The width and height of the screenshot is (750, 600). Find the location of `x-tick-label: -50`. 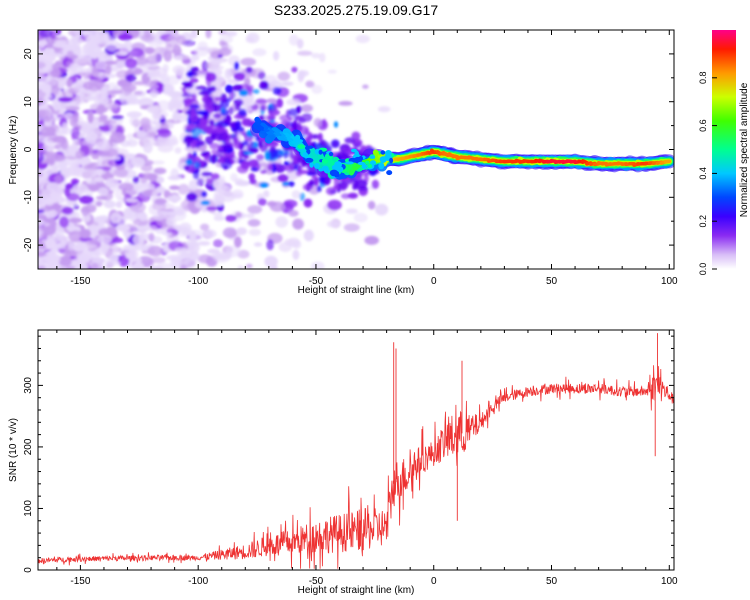

x-tick-label: -50 is located at coordinates (316, 581).